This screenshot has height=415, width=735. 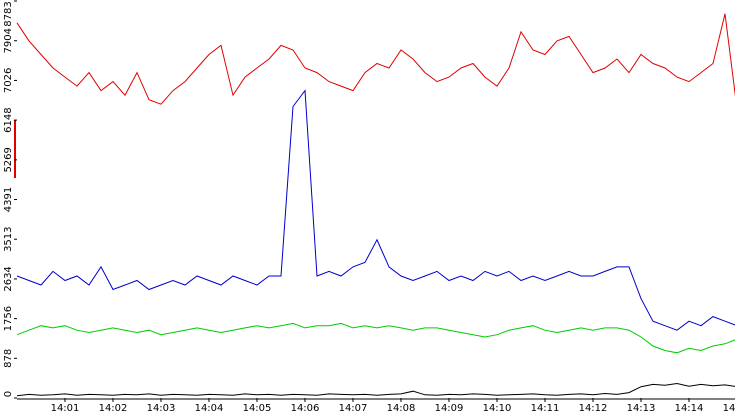 I want to click on y-tick-label: 3513, so click(x=8, y=238).